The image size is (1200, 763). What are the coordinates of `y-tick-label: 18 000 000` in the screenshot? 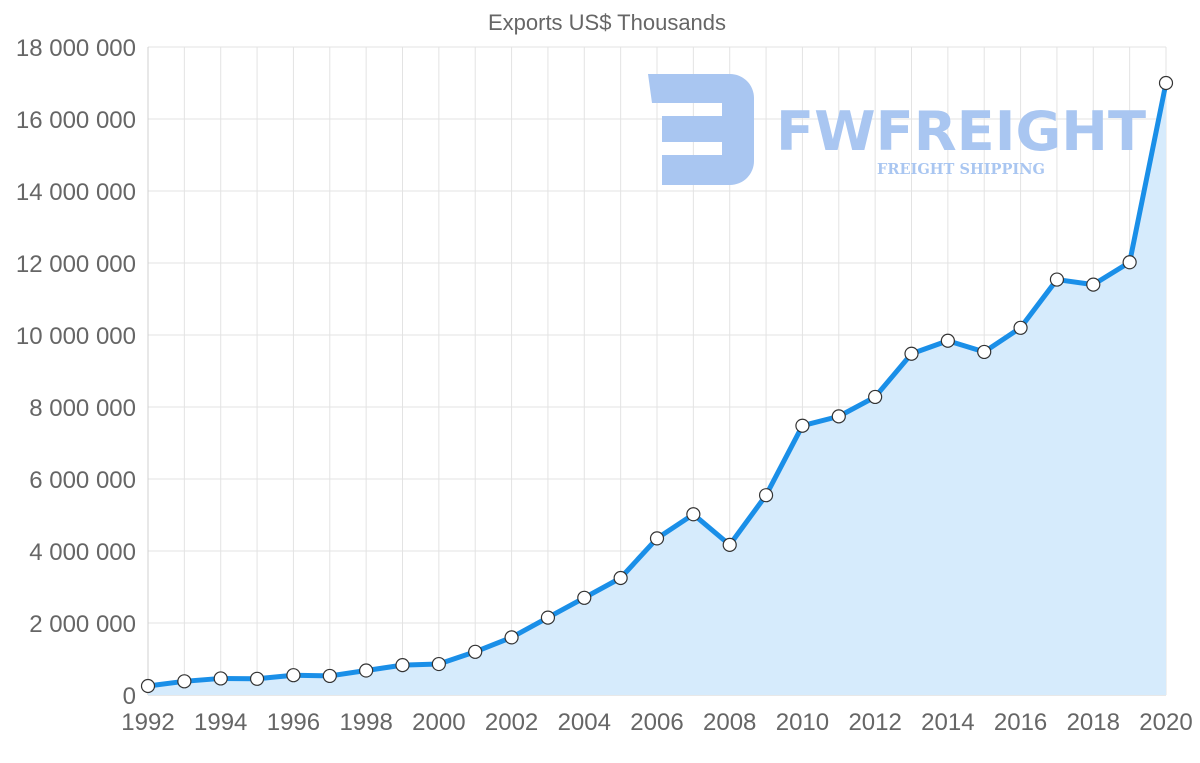 It's located at (76, 48).